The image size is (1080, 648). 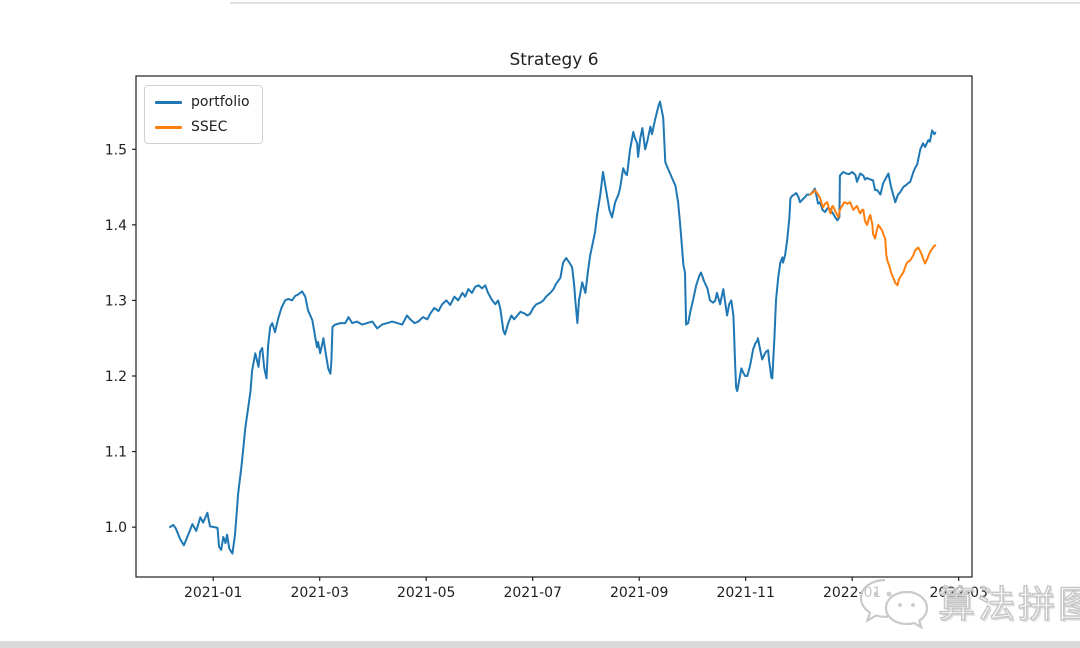 What do you see at coordinates (540, 644) in the screenshot?
I see `bottom-border-bar` at bounding box center [540, 644].